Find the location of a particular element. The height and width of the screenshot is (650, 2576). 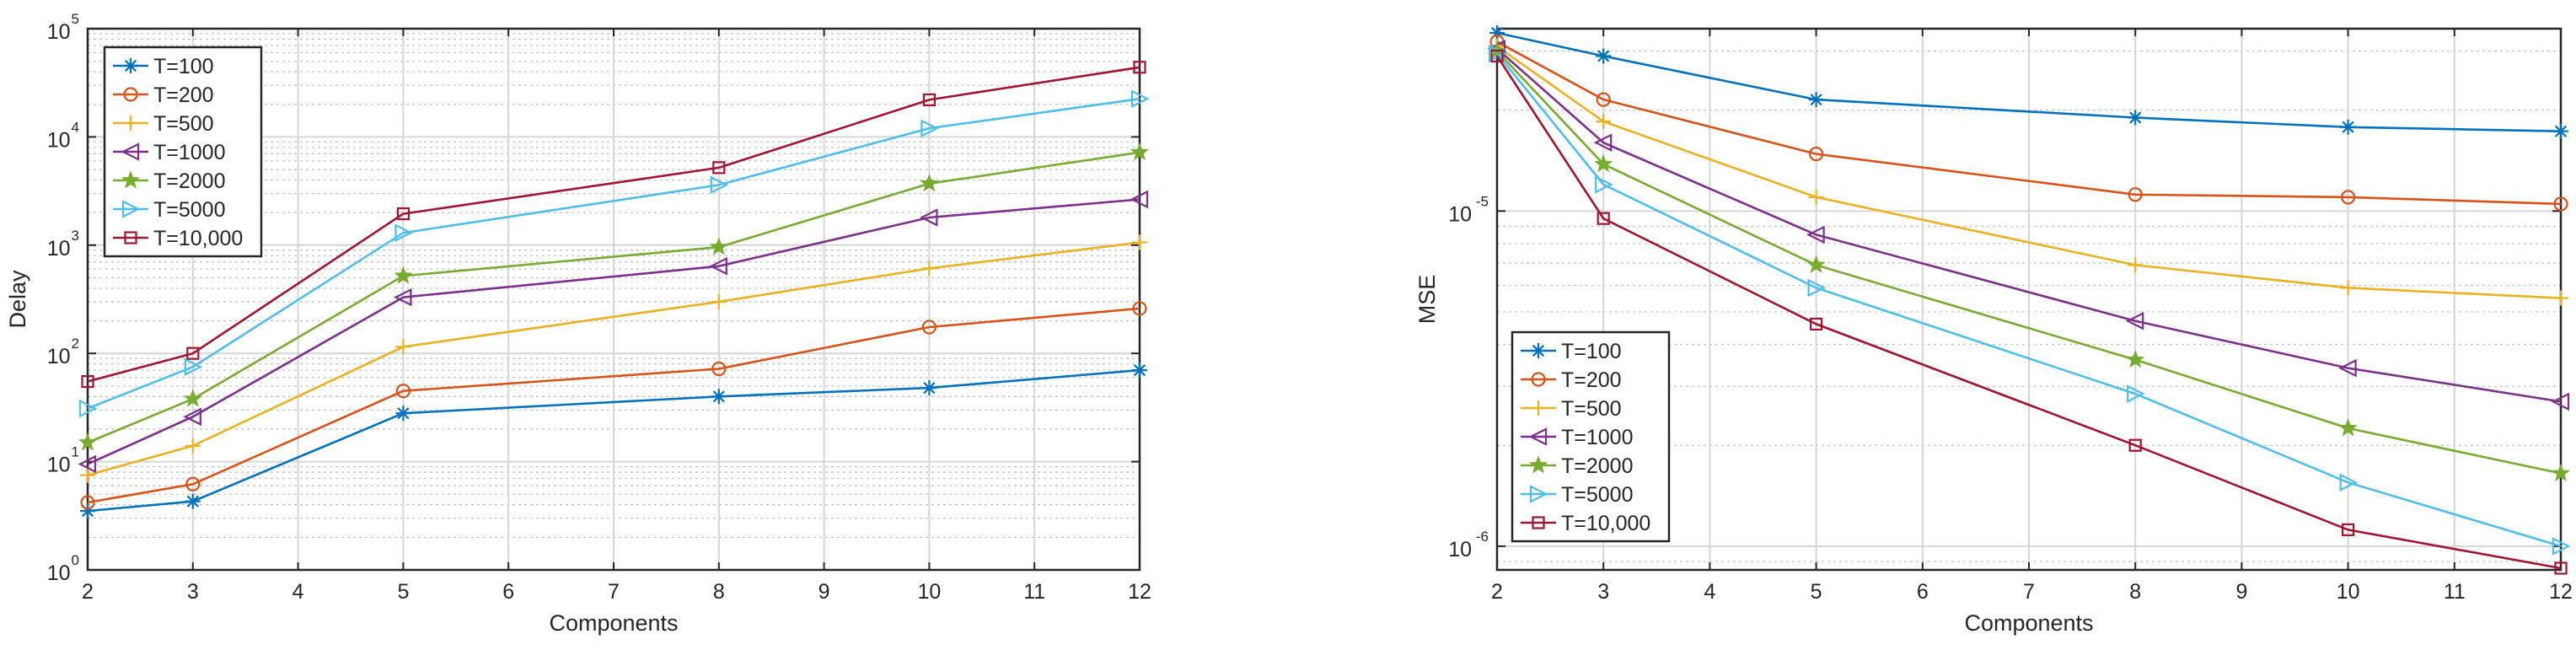

y-tick-exponent: 3 is located at coordinates (75, 236).